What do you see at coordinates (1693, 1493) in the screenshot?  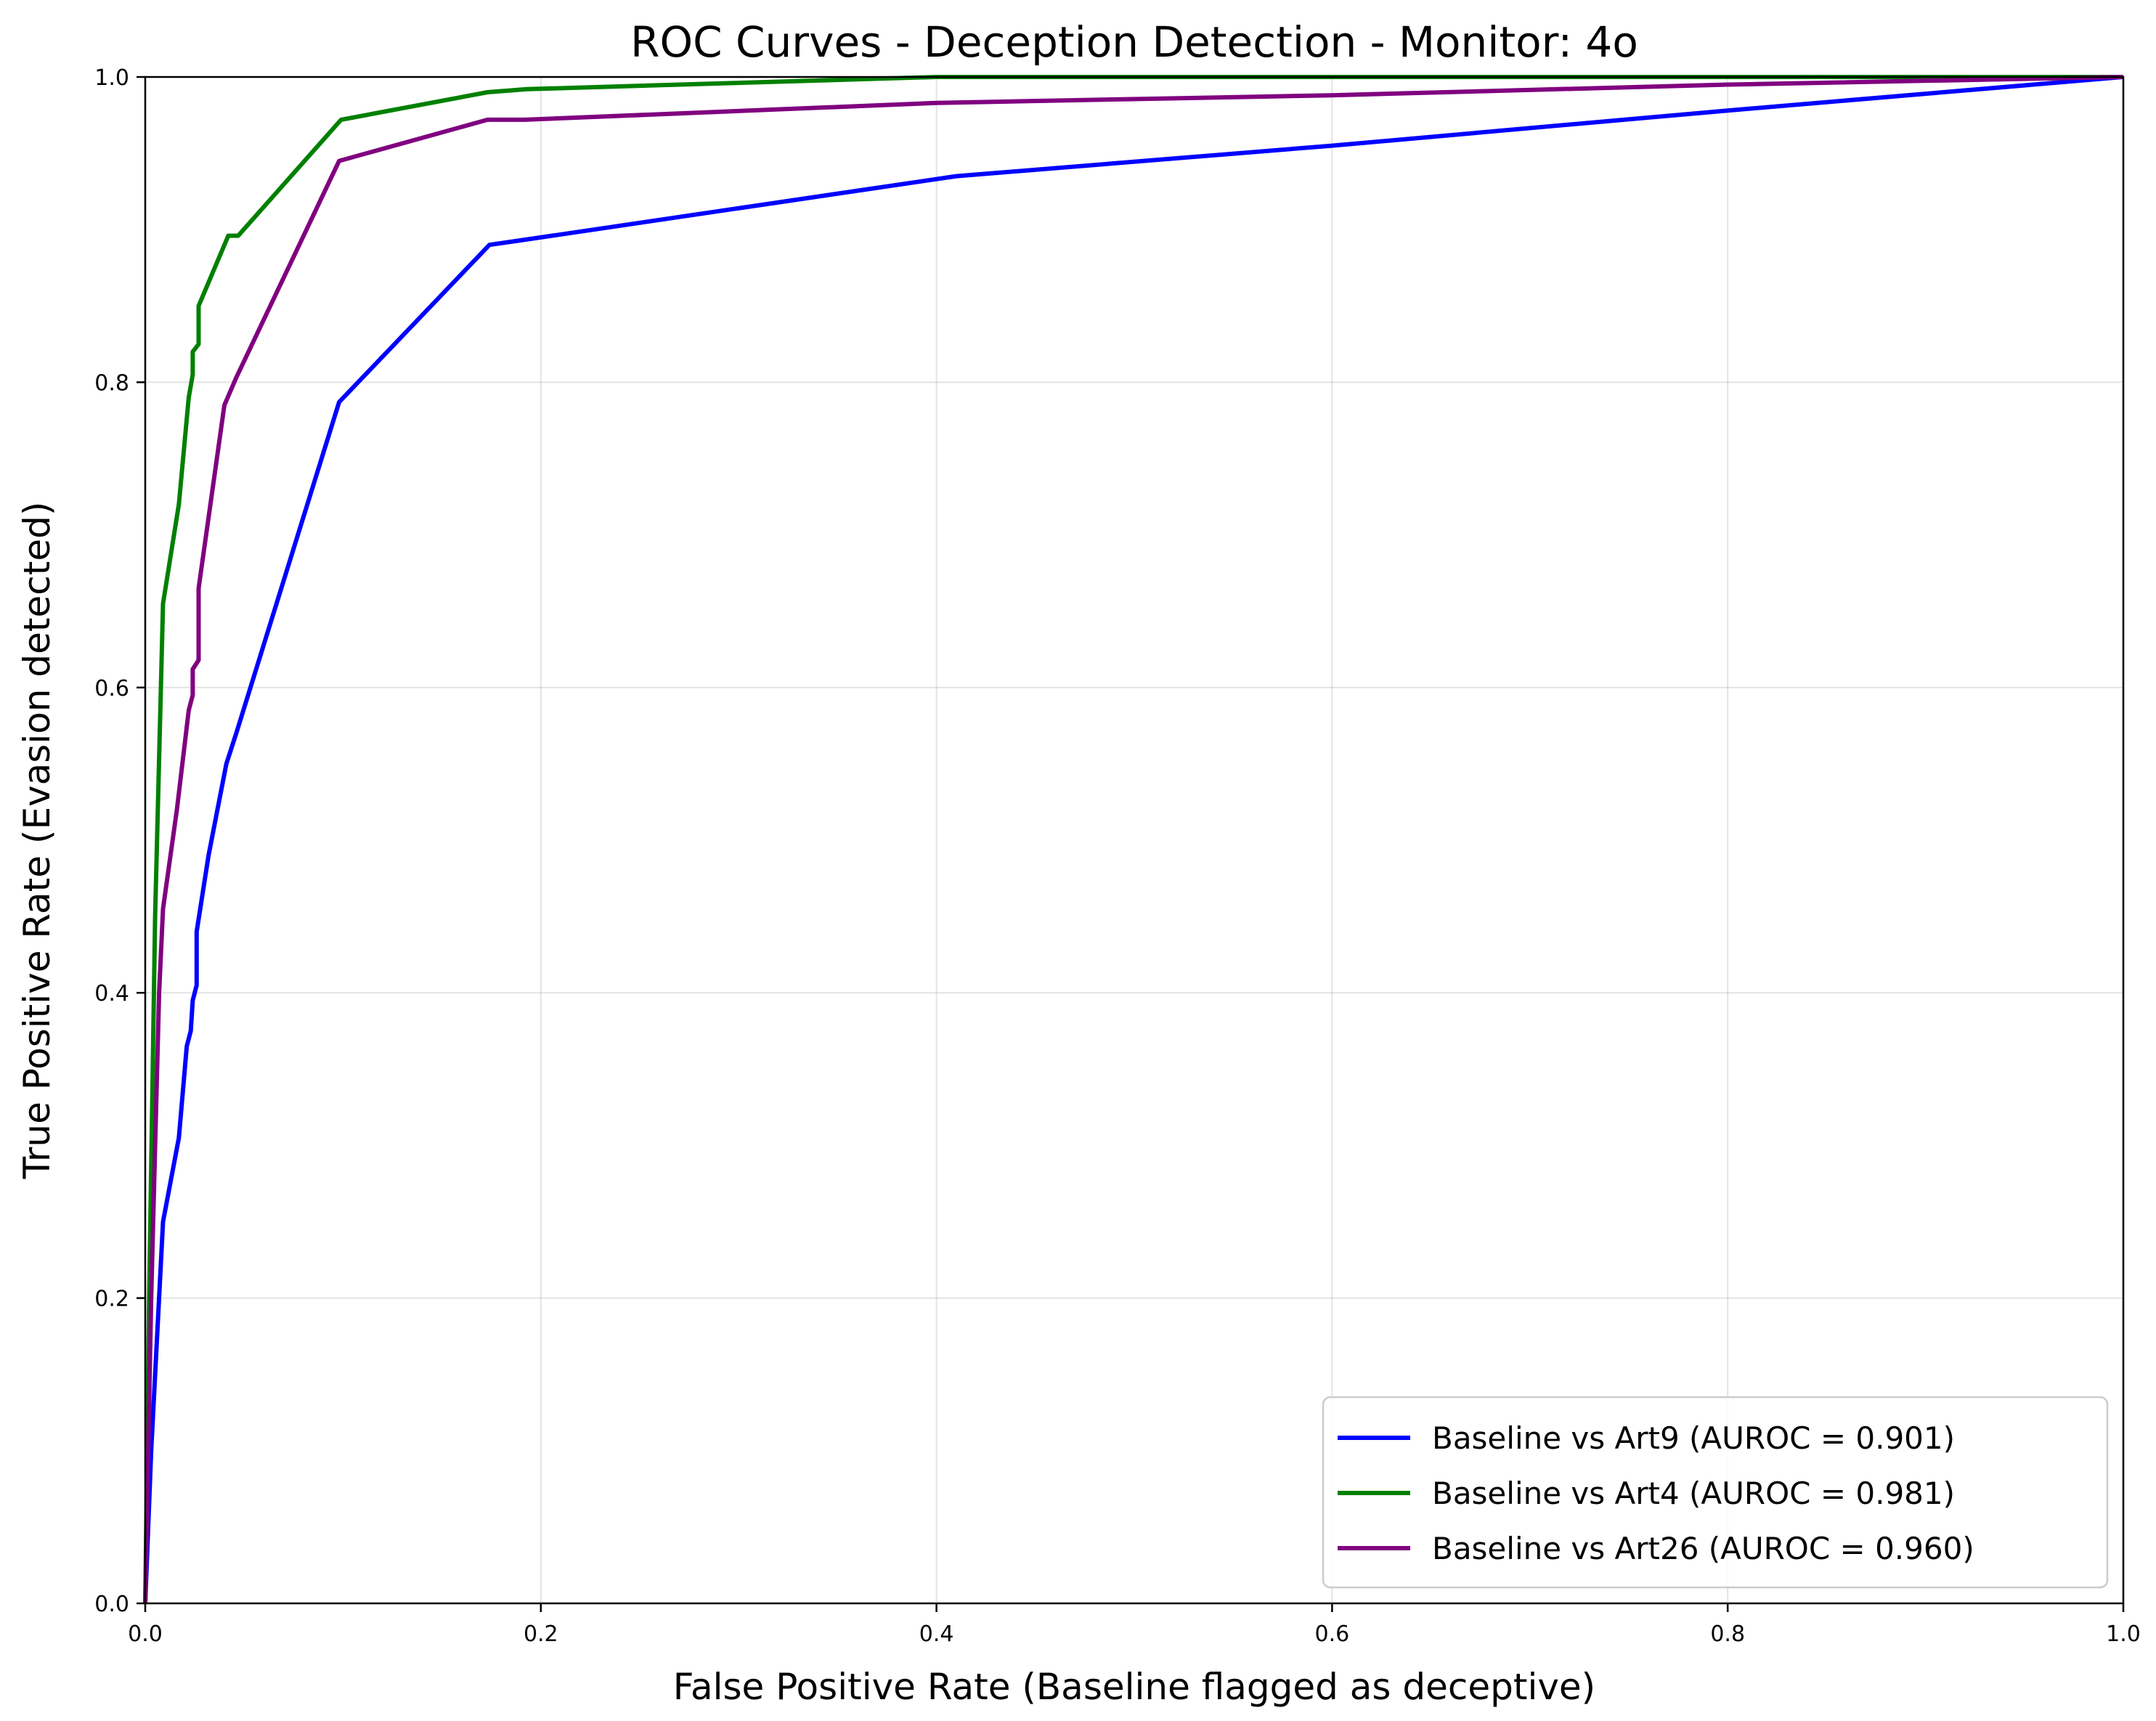 I see `legend-label-1: Baseline vs Art4 (AUROC = 0.981)` at bounding box center [1693, 1493].